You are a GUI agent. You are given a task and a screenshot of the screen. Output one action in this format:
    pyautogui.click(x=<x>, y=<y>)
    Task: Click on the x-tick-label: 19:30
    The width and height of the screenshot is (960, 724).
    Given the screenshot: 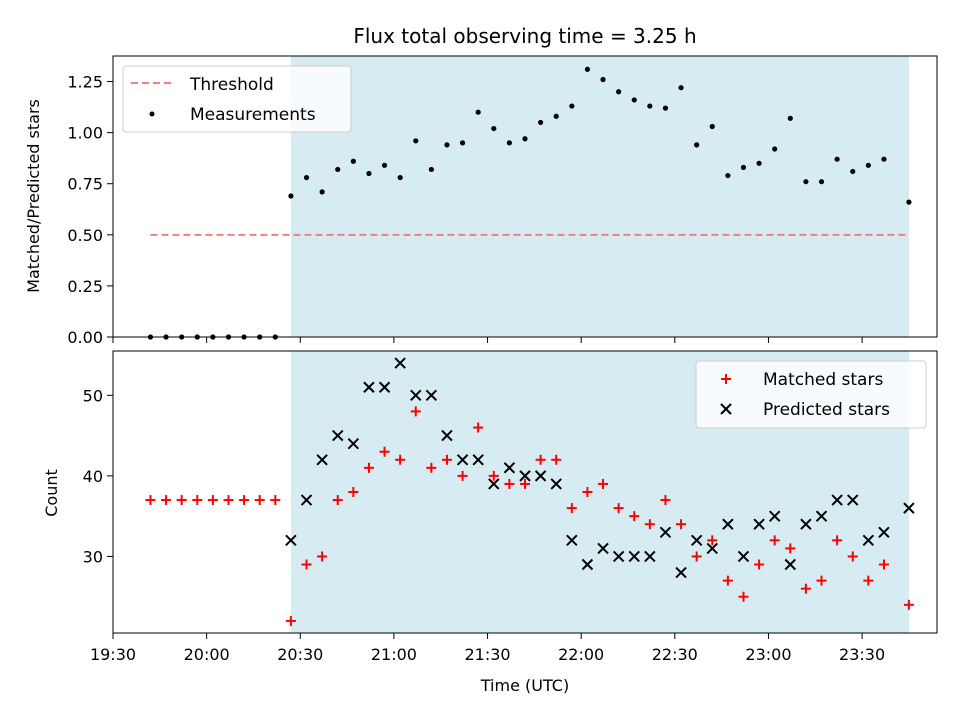 What is the action you would take?
    pyautogui.click(x=113, y=654)
    